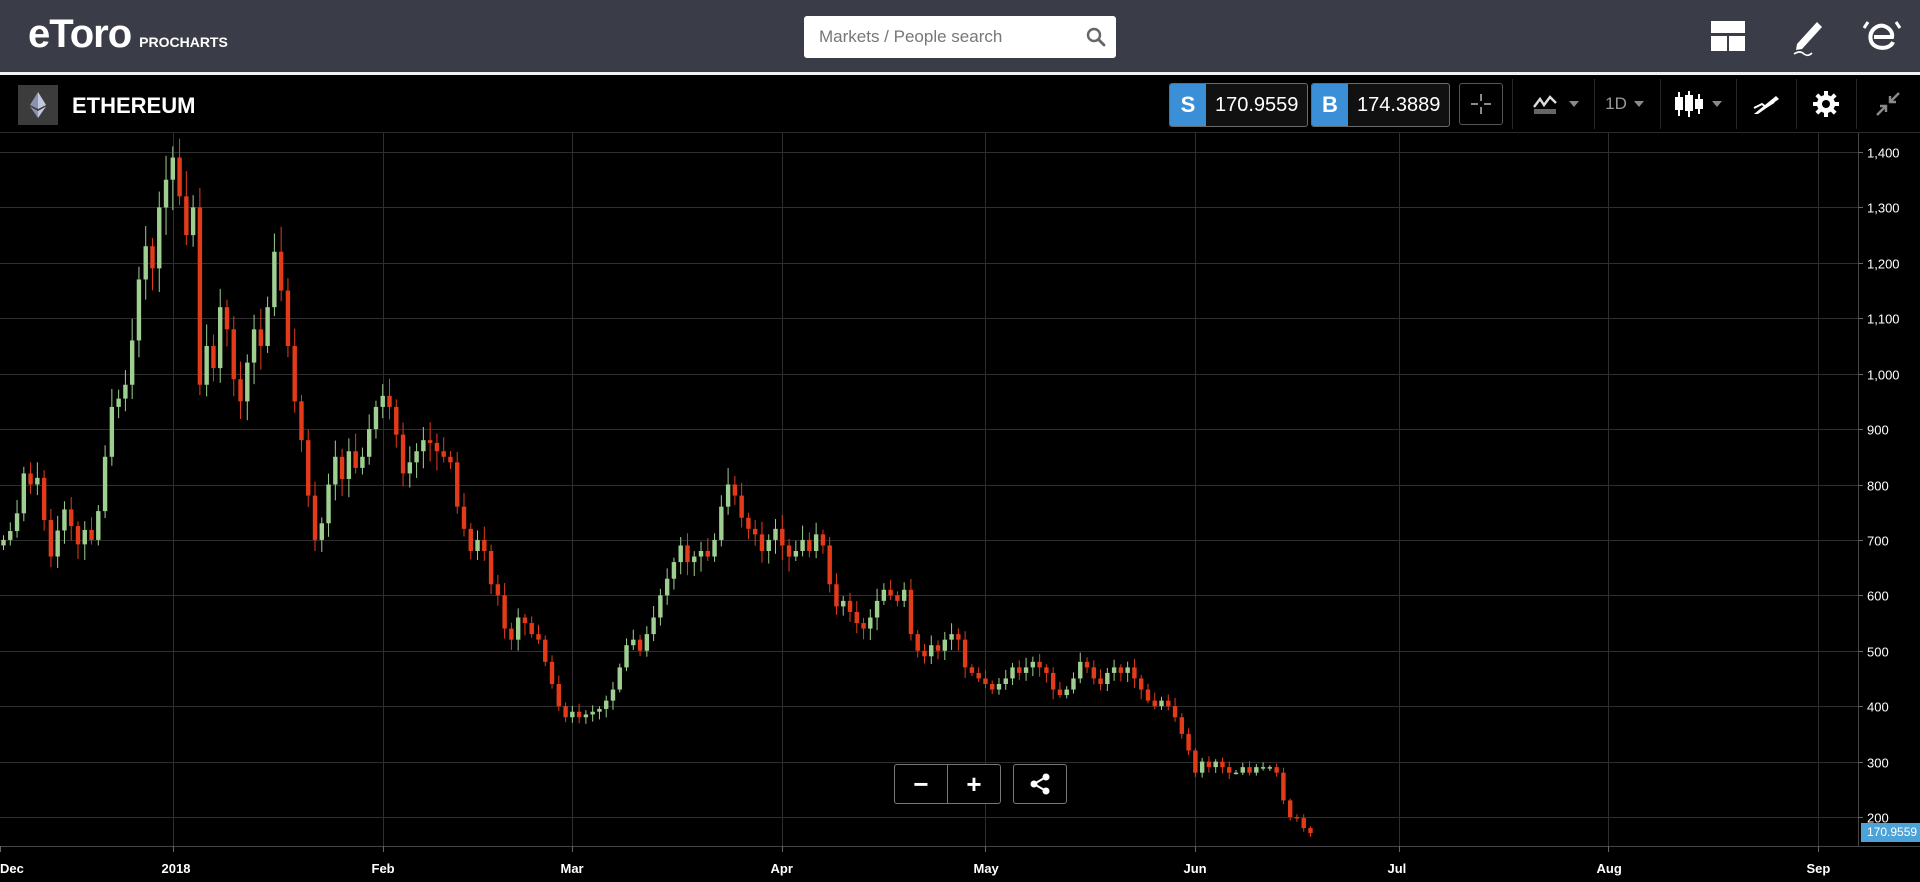 The image size is (1920, 882). I want to click on etoro-e-icon, so click(1882, 36).